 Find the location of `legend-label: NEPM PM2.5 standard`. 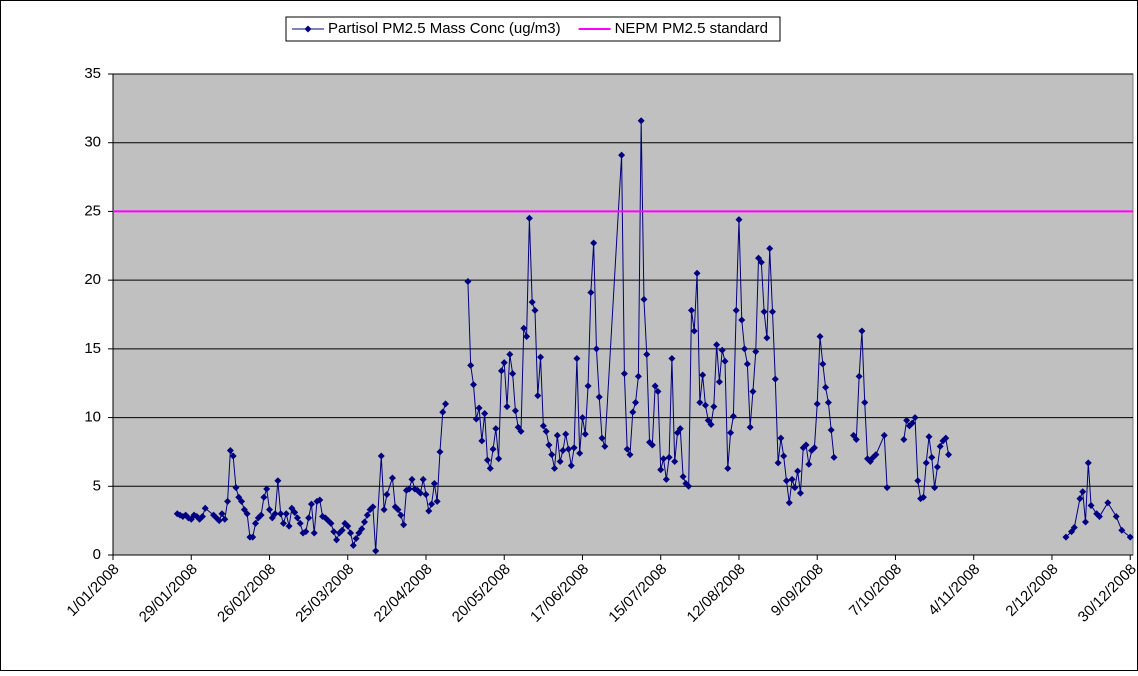

legend-label: NEPM PM2.5 standard is located at coordinates (691, 28).